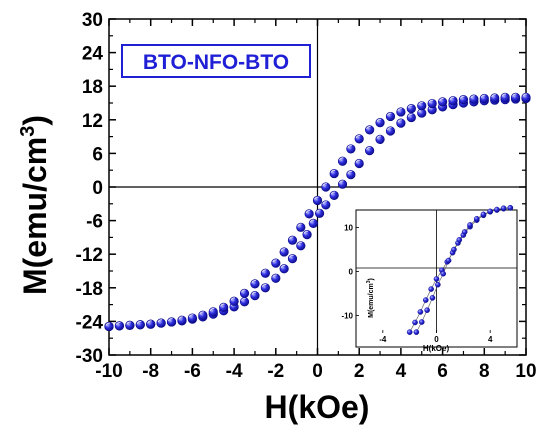 The image size is (550, 436). I want to click on sample-label: BTO-NFO-BTO, so click(216, 62).